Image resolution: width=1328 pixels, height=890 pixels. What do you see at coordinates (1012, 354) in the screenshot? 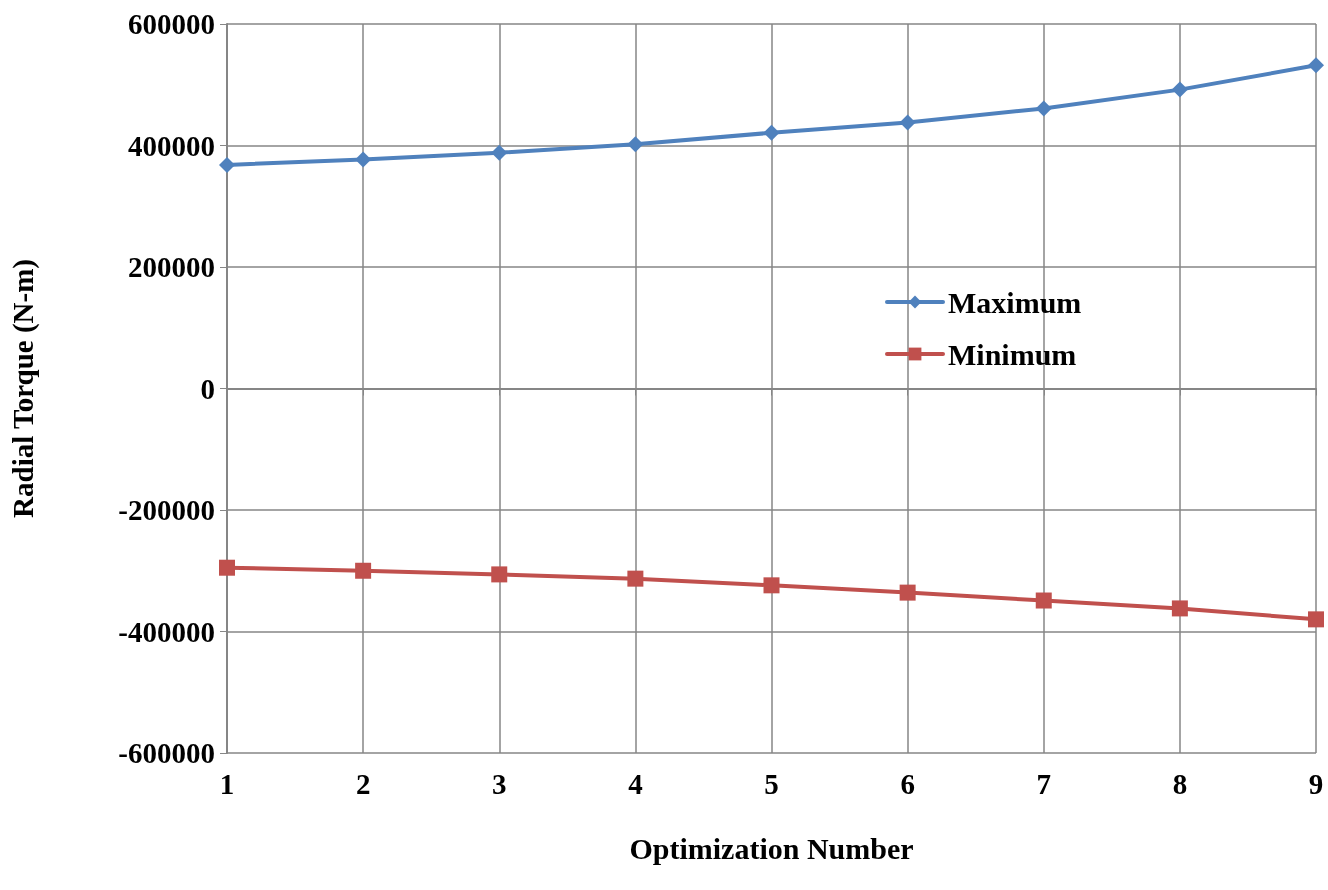
I see `legend-label: Minimum` at bounding box center [1012, 354].